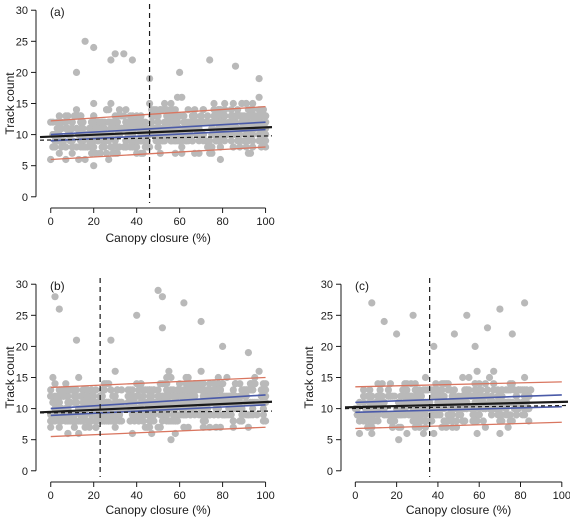 The width and height of the screenshot is (570, 524). Describe the element at coordinates (22, 379) in the screenshot. I see `y-tick-label: 15` at that location.